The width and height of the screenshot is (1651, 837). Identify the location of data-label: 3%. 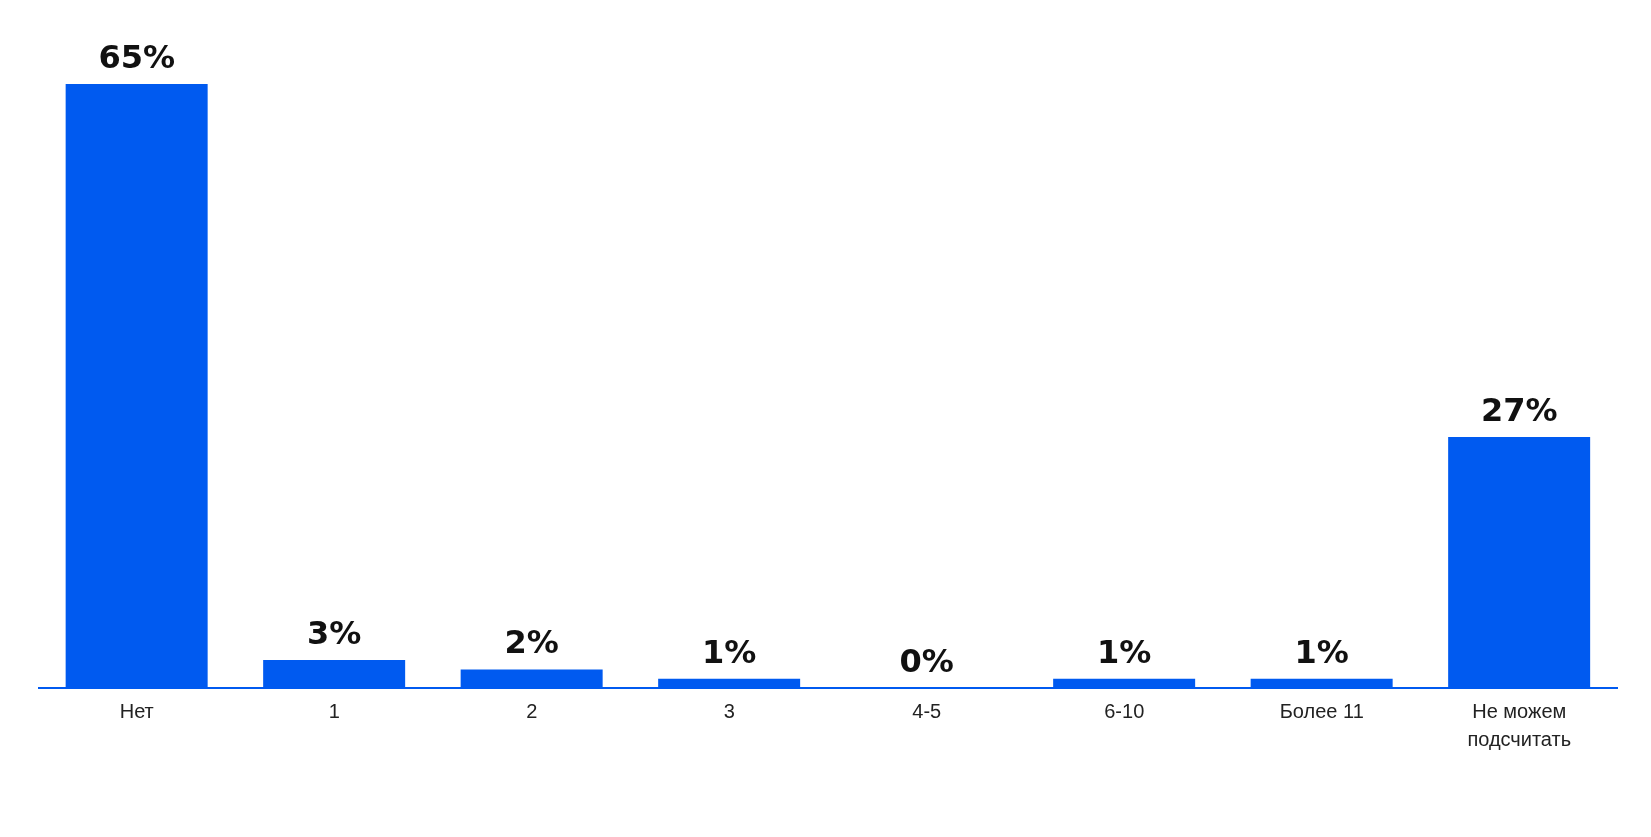
(334, 633).